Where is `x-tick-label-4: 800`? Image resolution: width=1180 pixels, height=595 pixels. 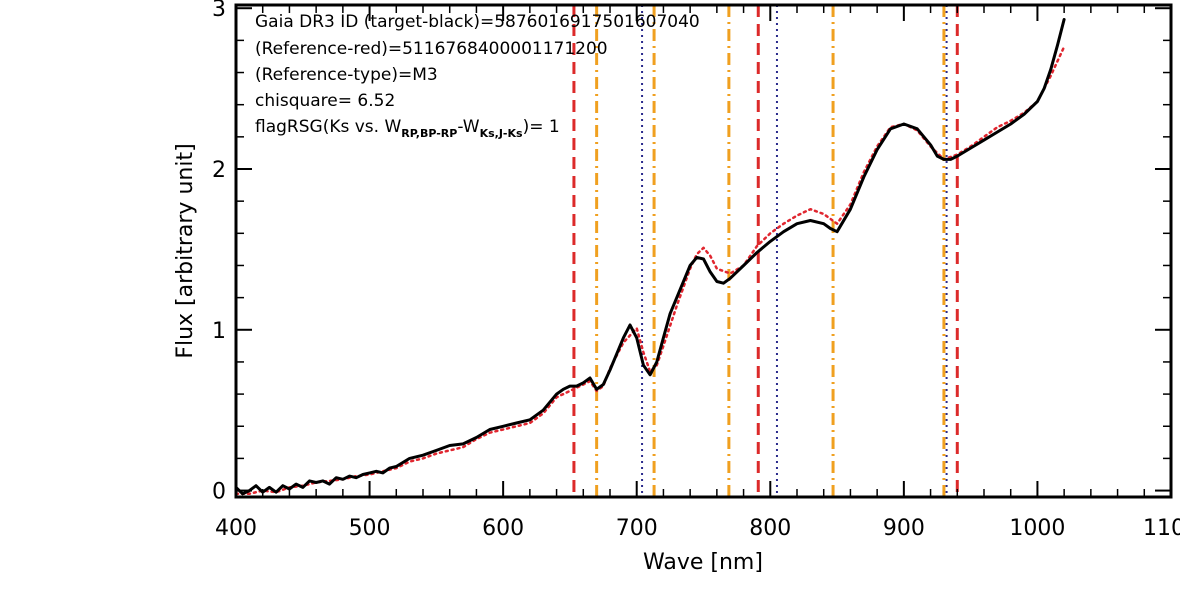
x-tick-label-4: 800 is located at coordinates (770, 528).